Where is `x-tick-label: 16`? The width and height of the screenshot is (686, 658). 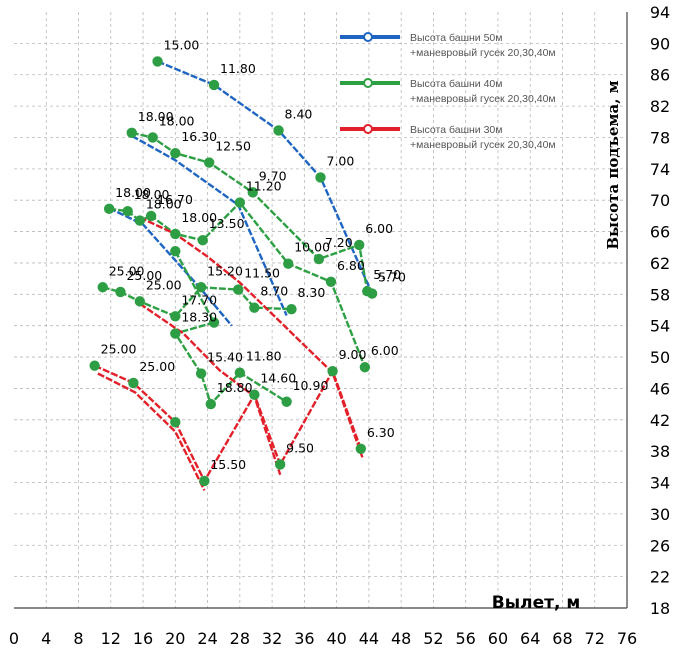
x-tick-label: 16 is located at coordinates (143, 638).